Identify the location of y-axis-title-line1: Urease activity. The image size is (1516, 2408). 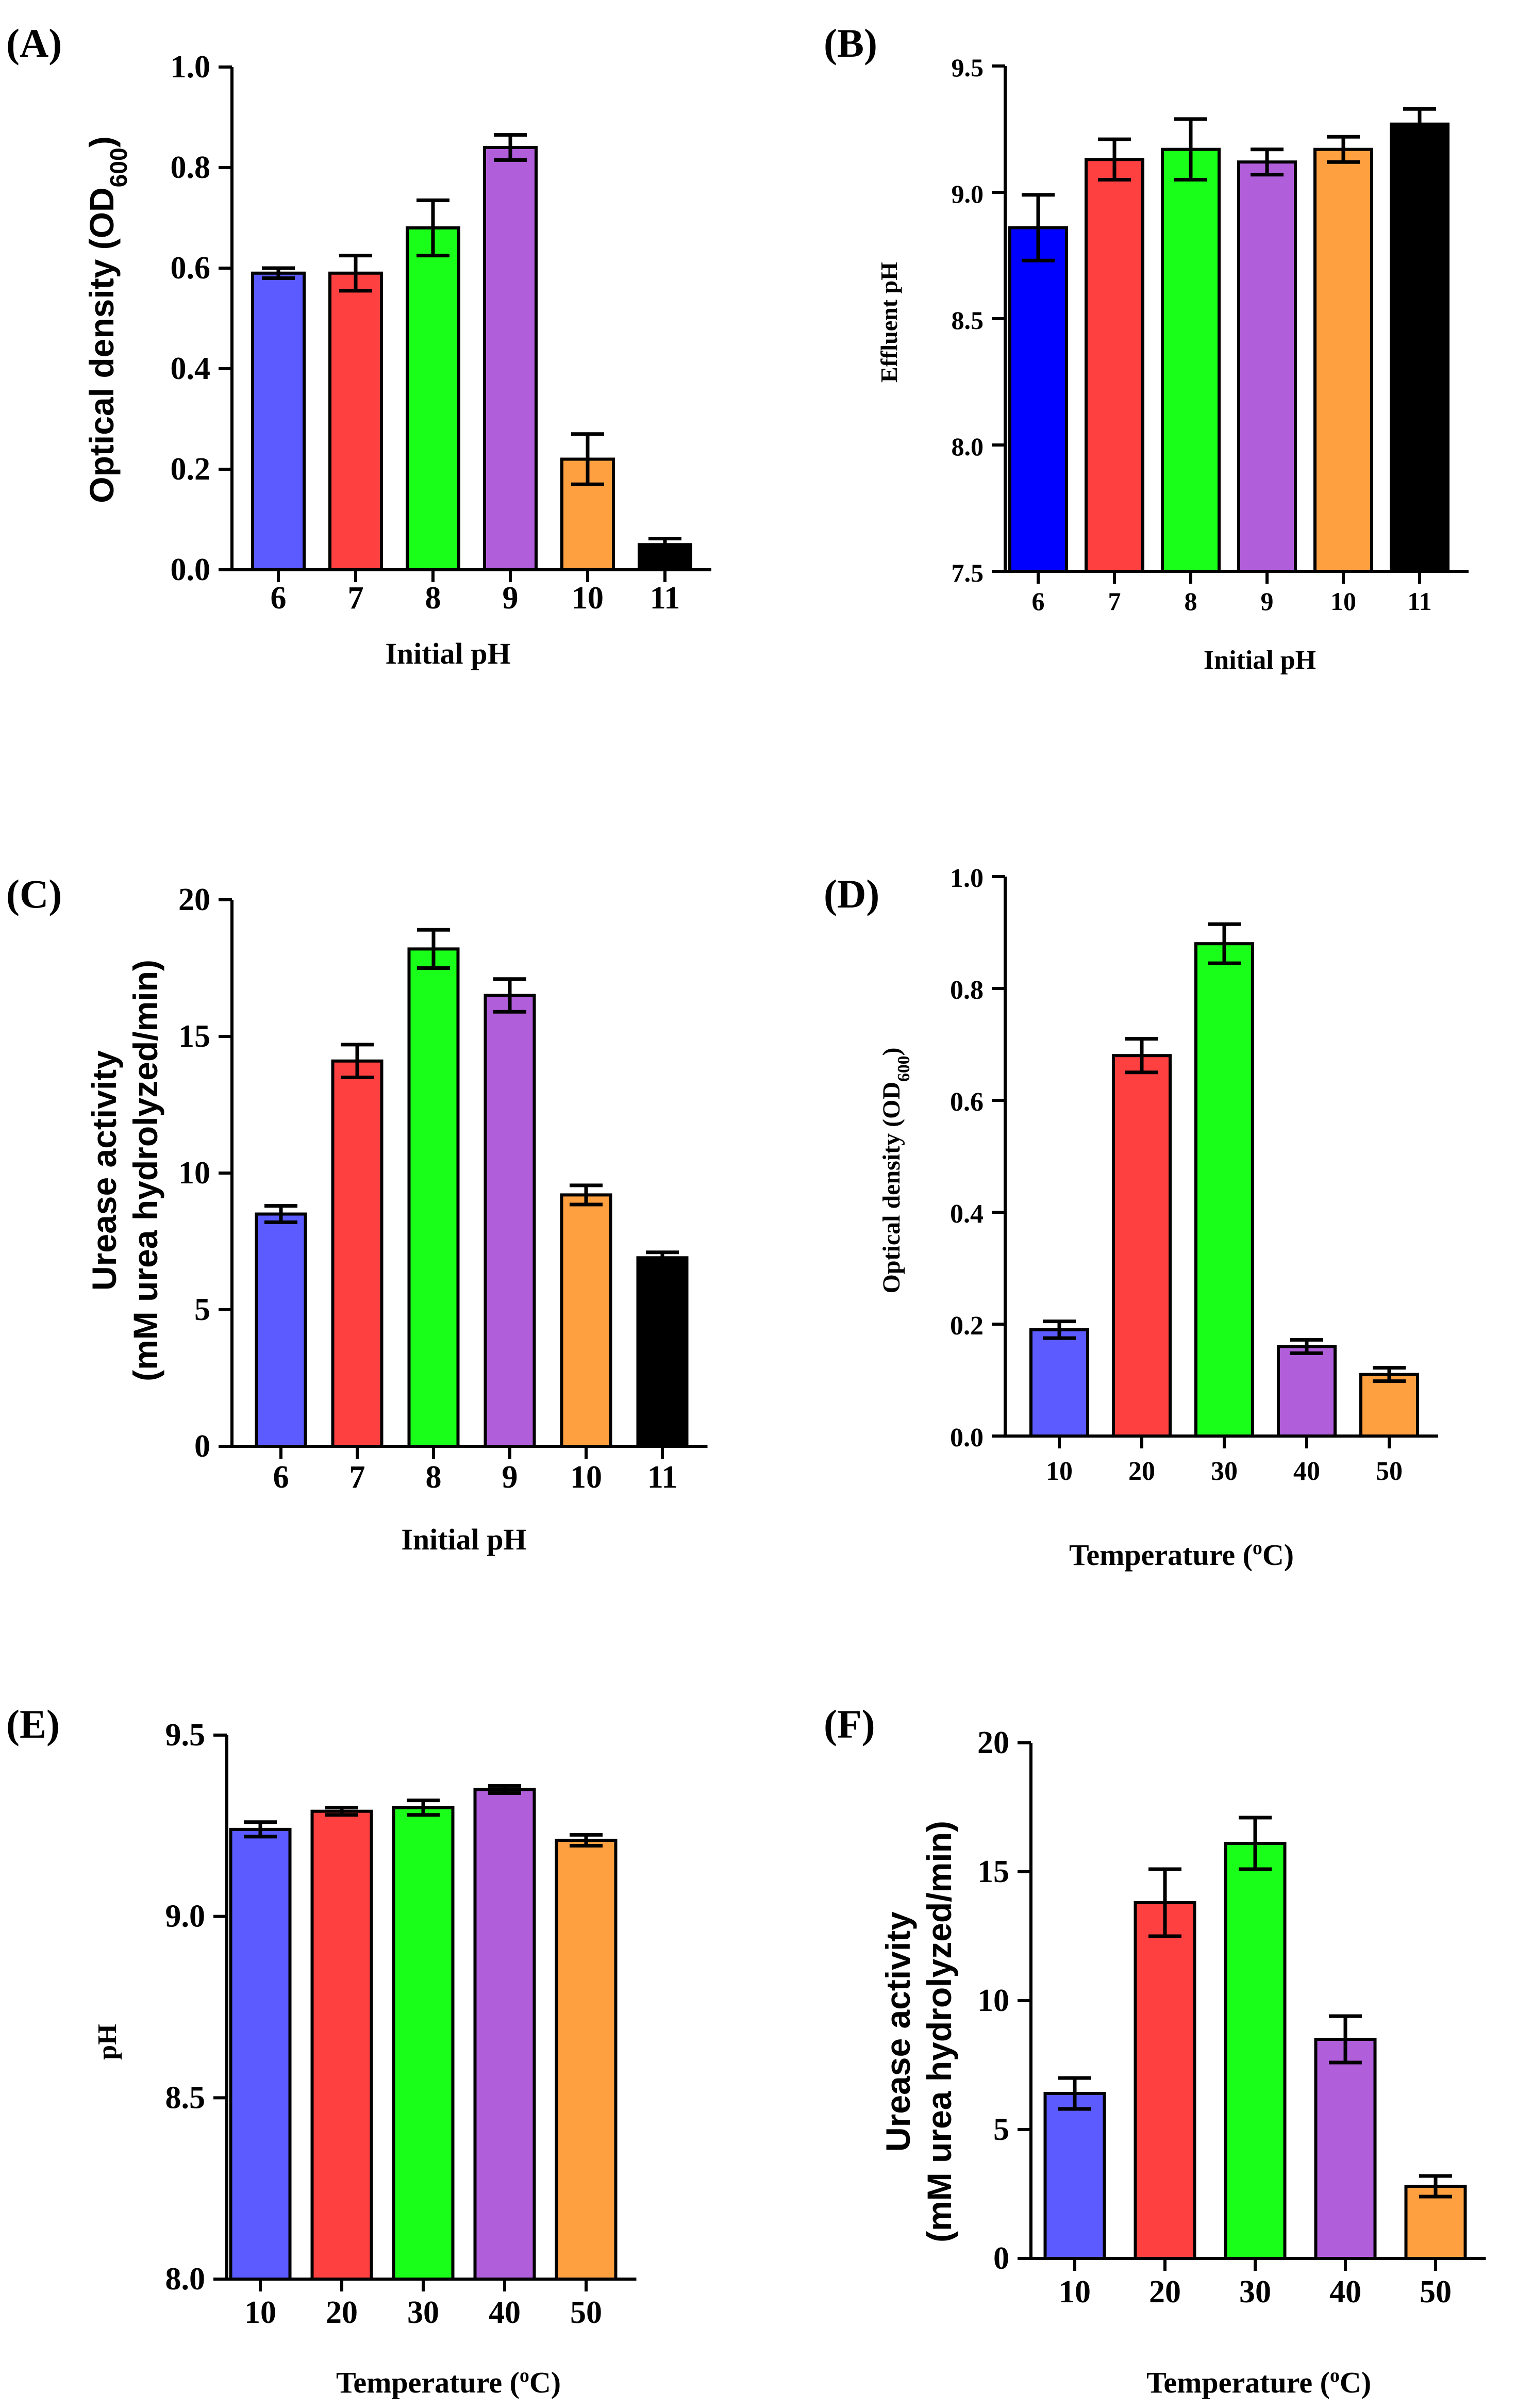
(898, 2032).